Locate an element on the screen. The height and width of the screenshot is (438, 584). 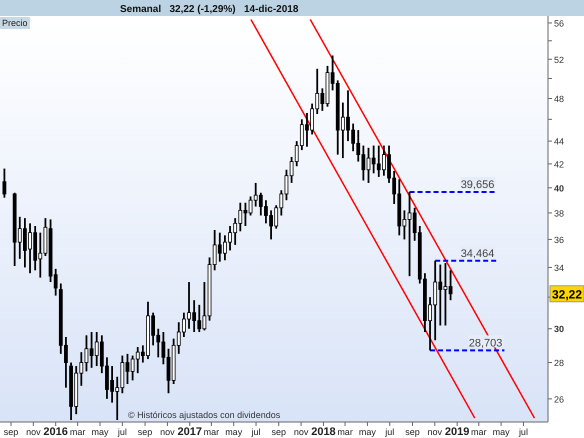
x-tick-label: 2017 is located at coordinates (190, 432).